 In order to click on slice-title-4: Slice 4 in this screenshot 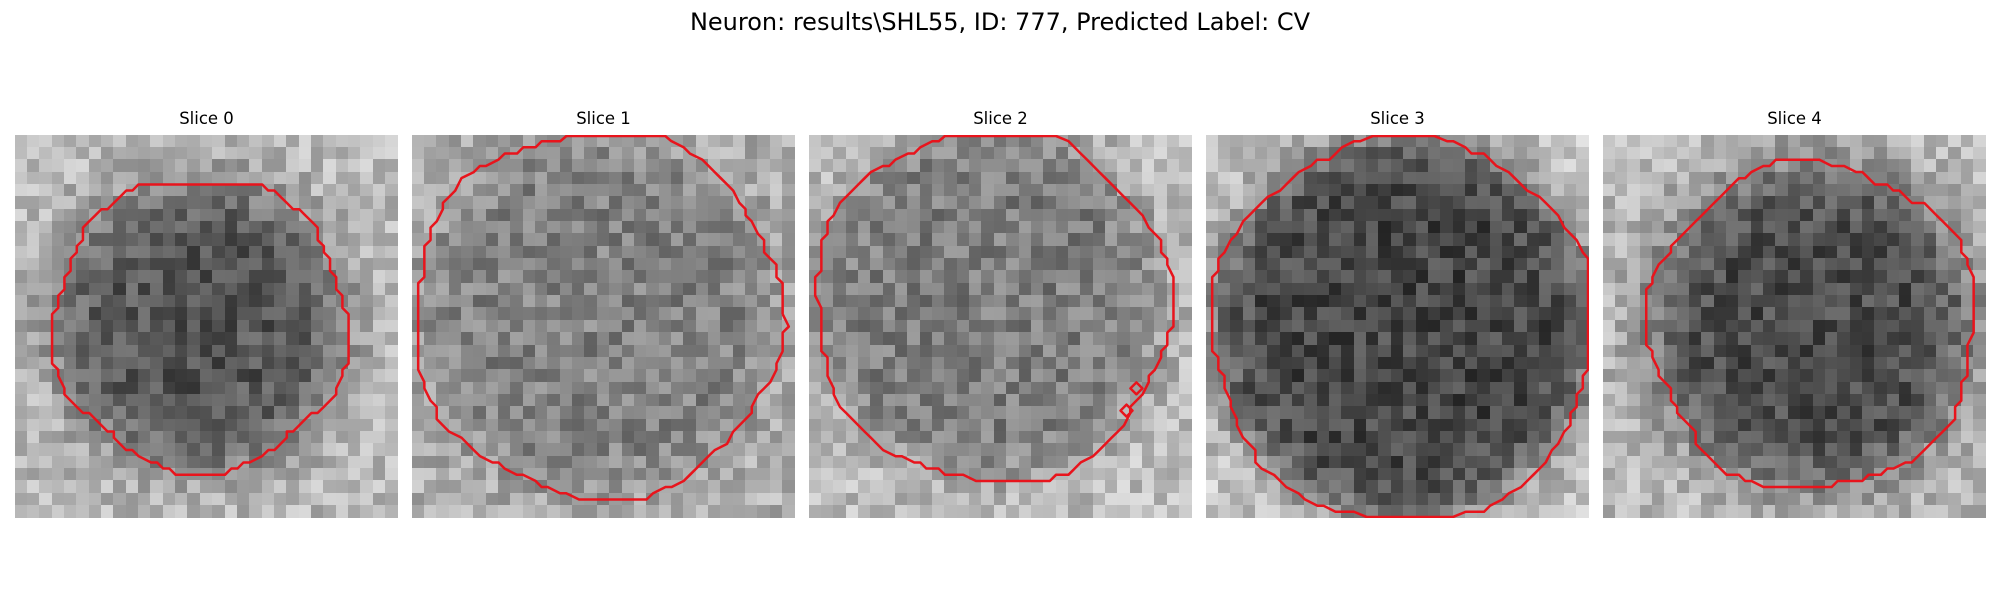, I will do `click(1794, 118)`.